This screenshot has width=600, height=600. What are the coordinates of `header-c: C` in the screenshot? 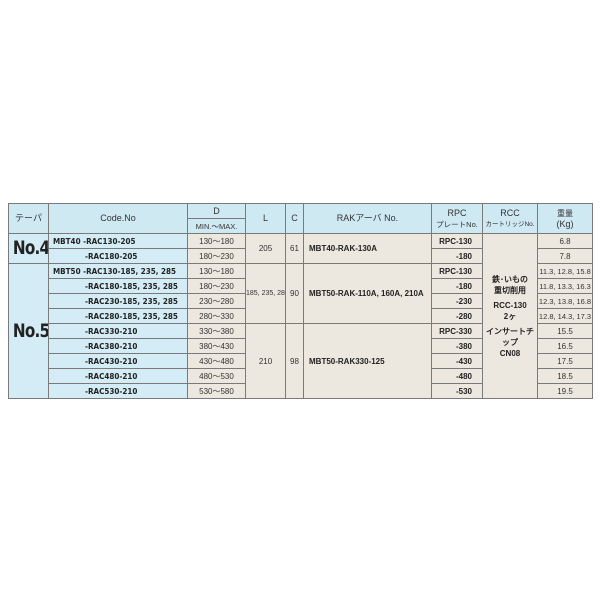 It's located at (294, 218).